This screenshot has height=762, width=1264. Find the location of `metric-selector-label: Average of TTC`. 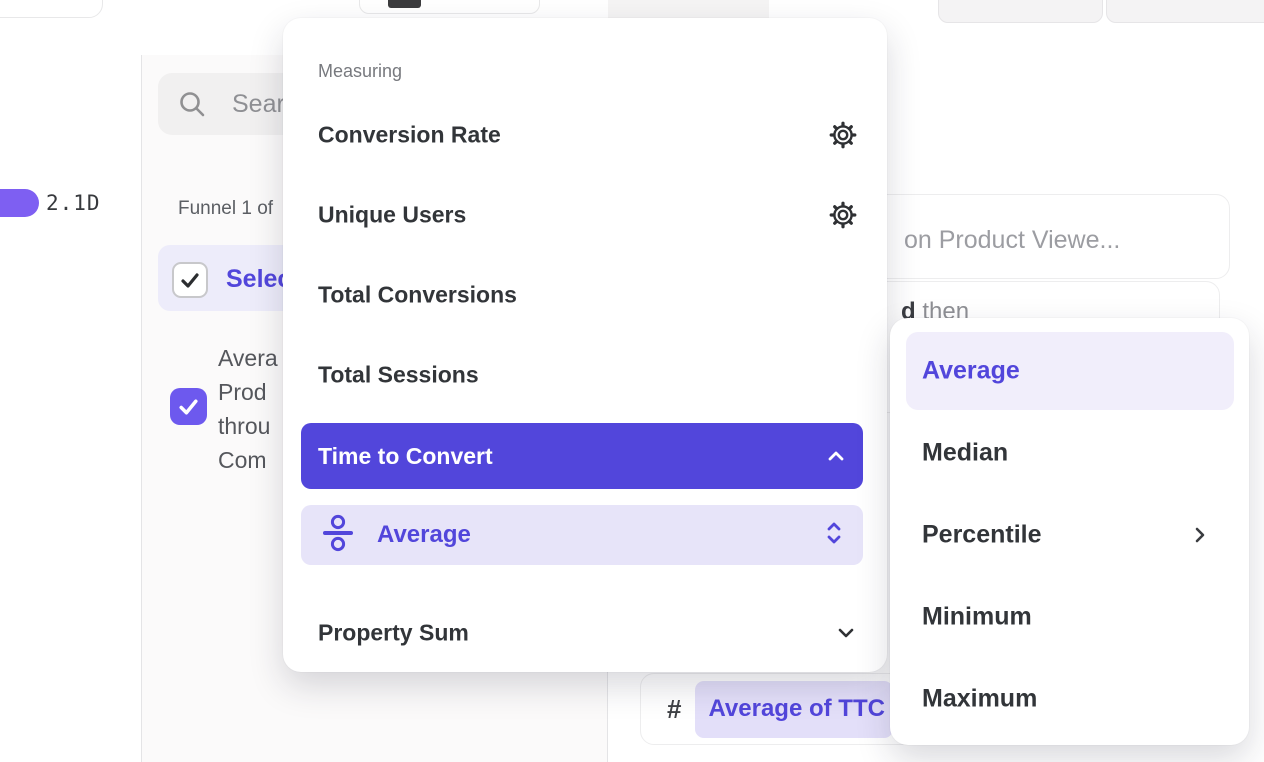

metric-selector-label: Average of TTC is located at coordinates (796, 708).